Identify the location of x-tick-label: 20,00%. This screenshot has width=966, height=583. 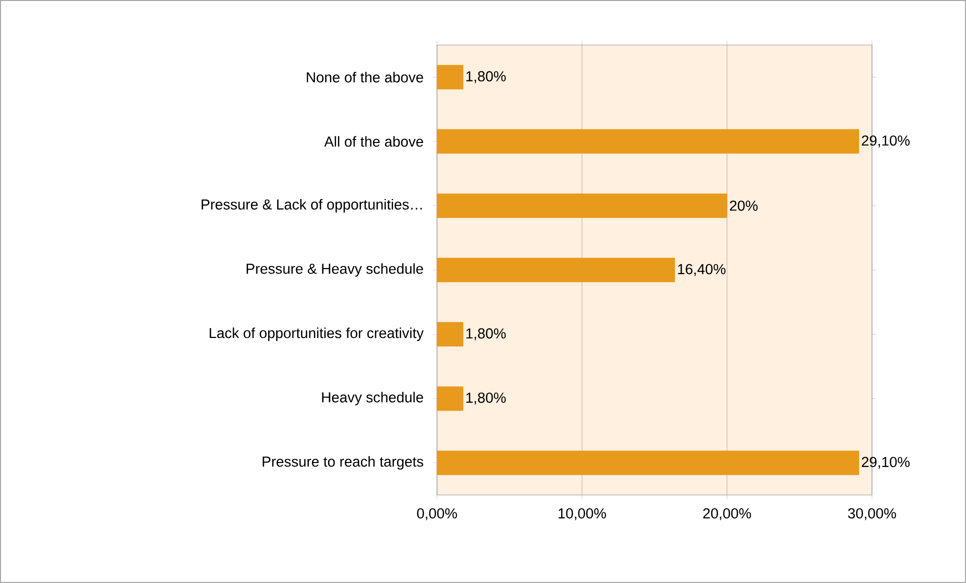
(727, 514).